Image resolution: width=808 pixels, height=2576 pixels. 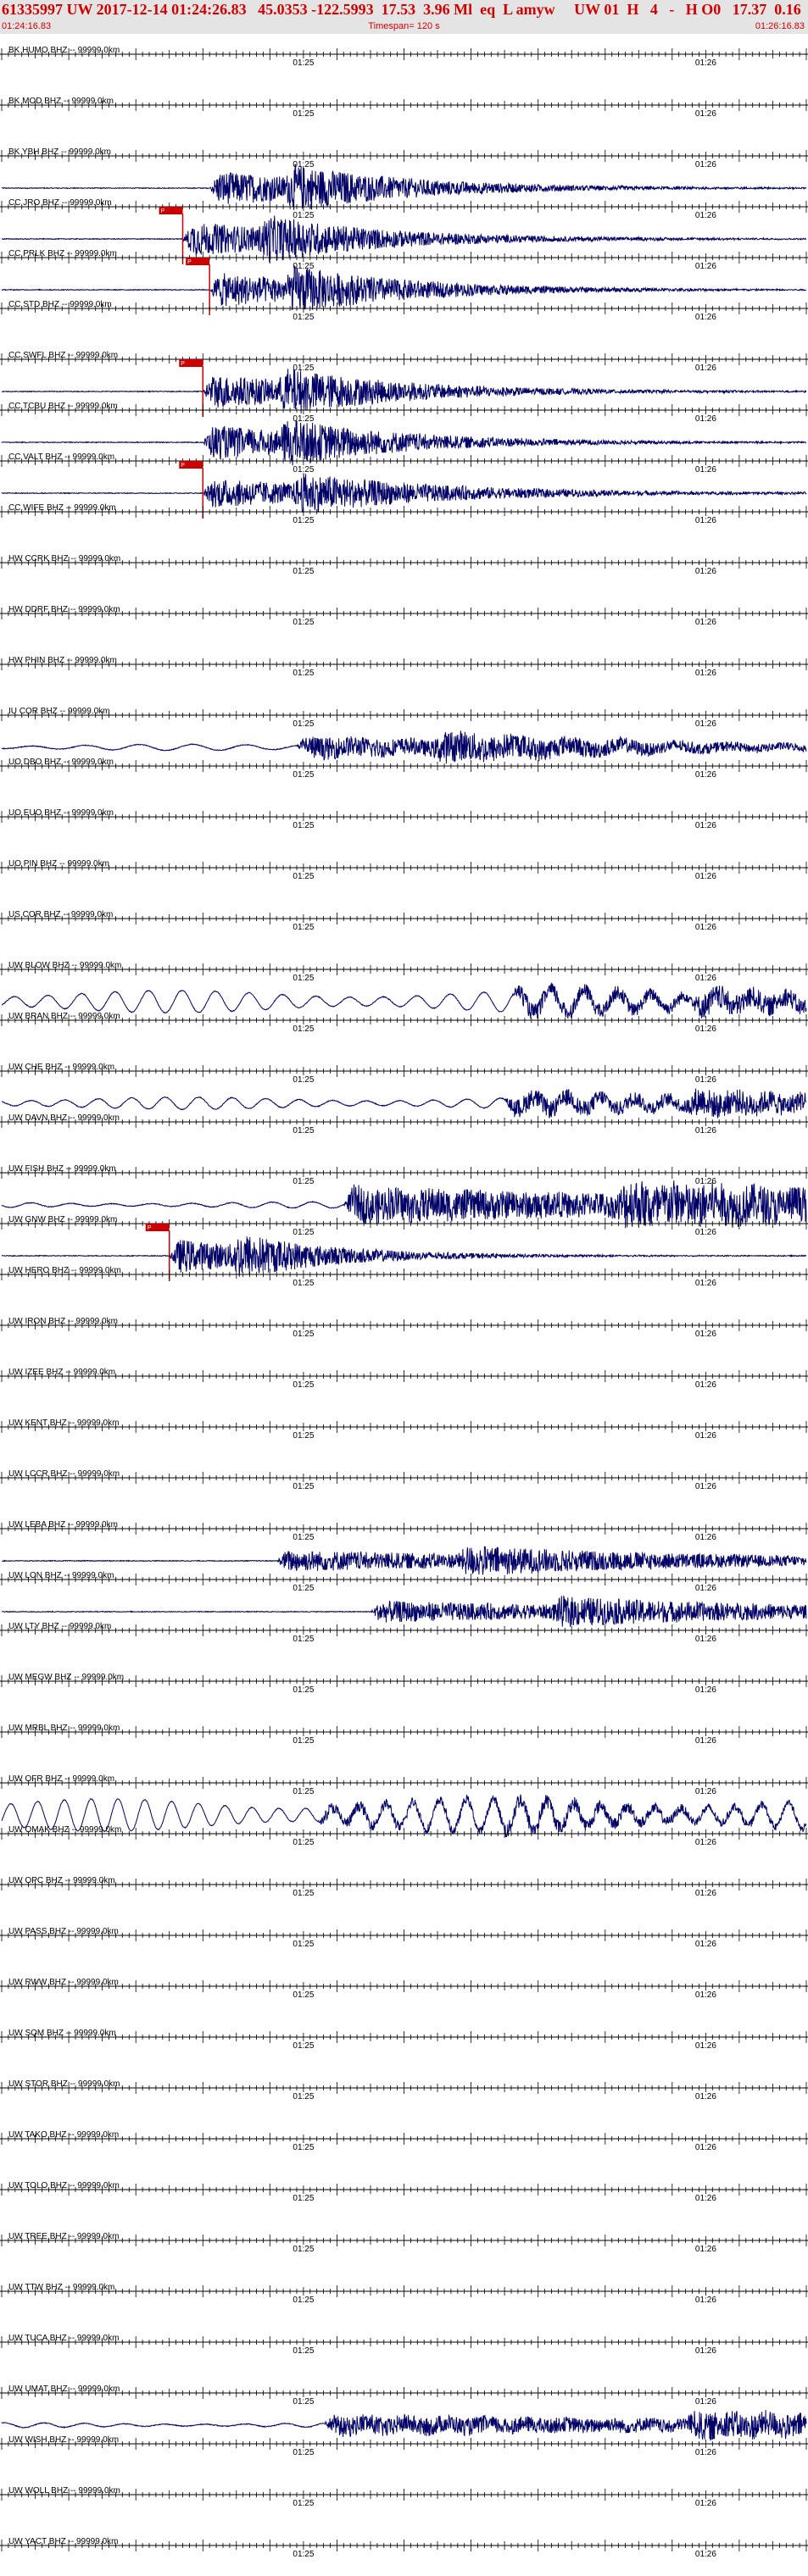 I want to click on channel-label: CC TCBU BHZ -- 99999.0km, so click(x=63, y=406).